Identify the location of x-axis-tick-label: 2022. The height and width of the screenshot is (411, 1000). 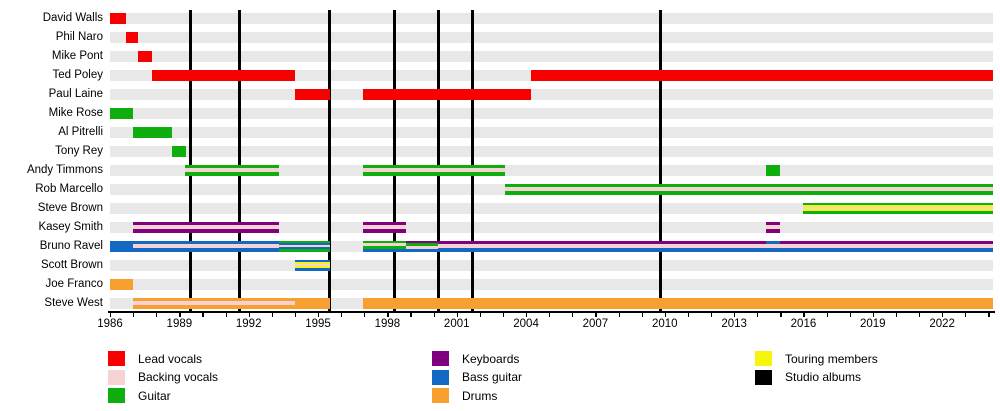
(942, 324).